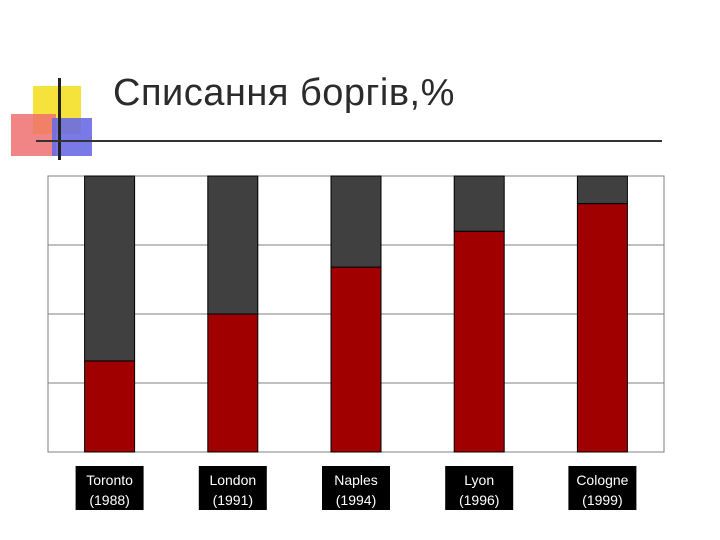  What do you see at coordinates (233, 331) in the screenshot?
I see `data-label: 50%` at bounding box center [233, 331].